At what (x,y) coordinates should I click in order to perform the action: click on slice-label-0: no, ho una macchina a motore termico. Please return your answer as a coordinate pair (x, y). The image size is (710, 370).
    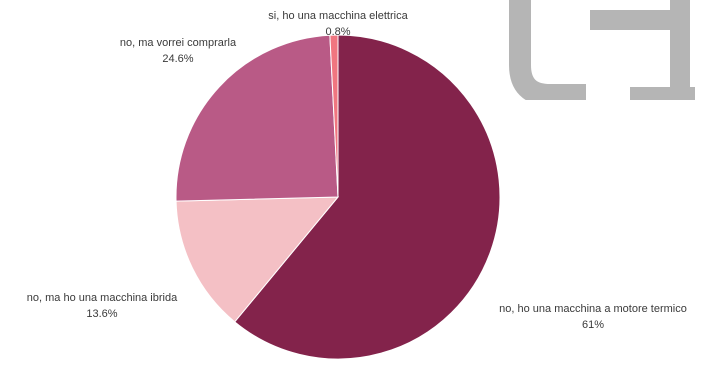
    Looking at the image, I should click on (593, 309).